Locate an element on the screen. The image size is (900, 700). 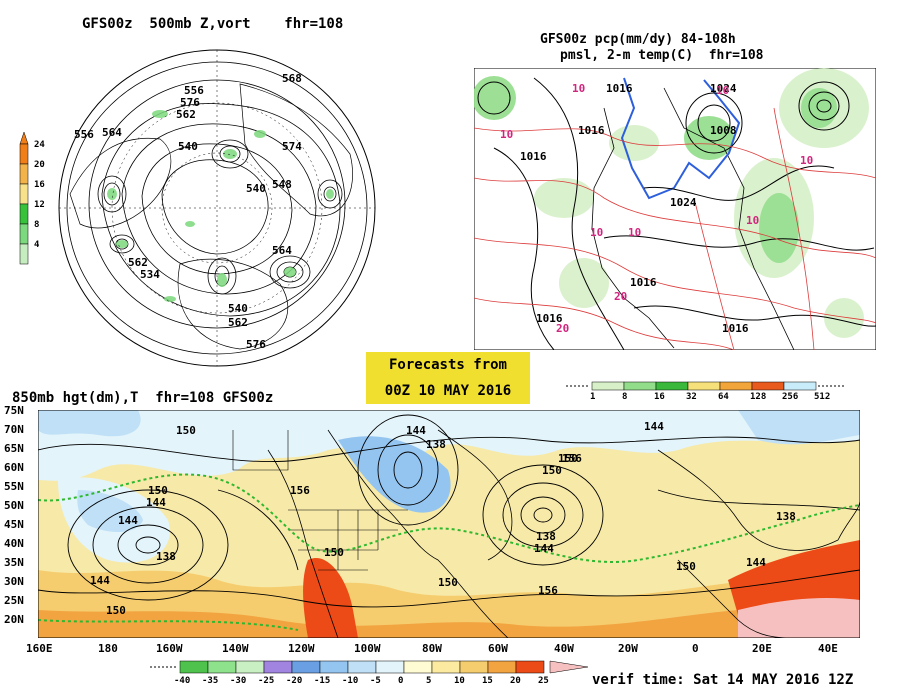
lon-label: 60W is located at coordinates (498, 648).